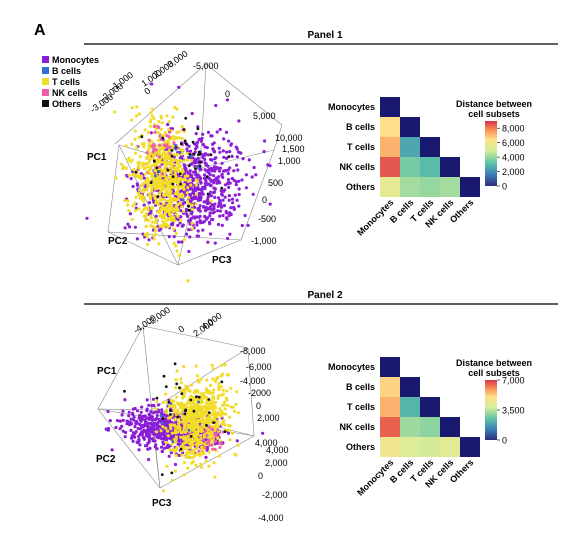  What do you see at coordinates (360, 127) in the screenshot?
I see `heatmap-row-label-b-cells: B cells` at bounding box center [360, 127].